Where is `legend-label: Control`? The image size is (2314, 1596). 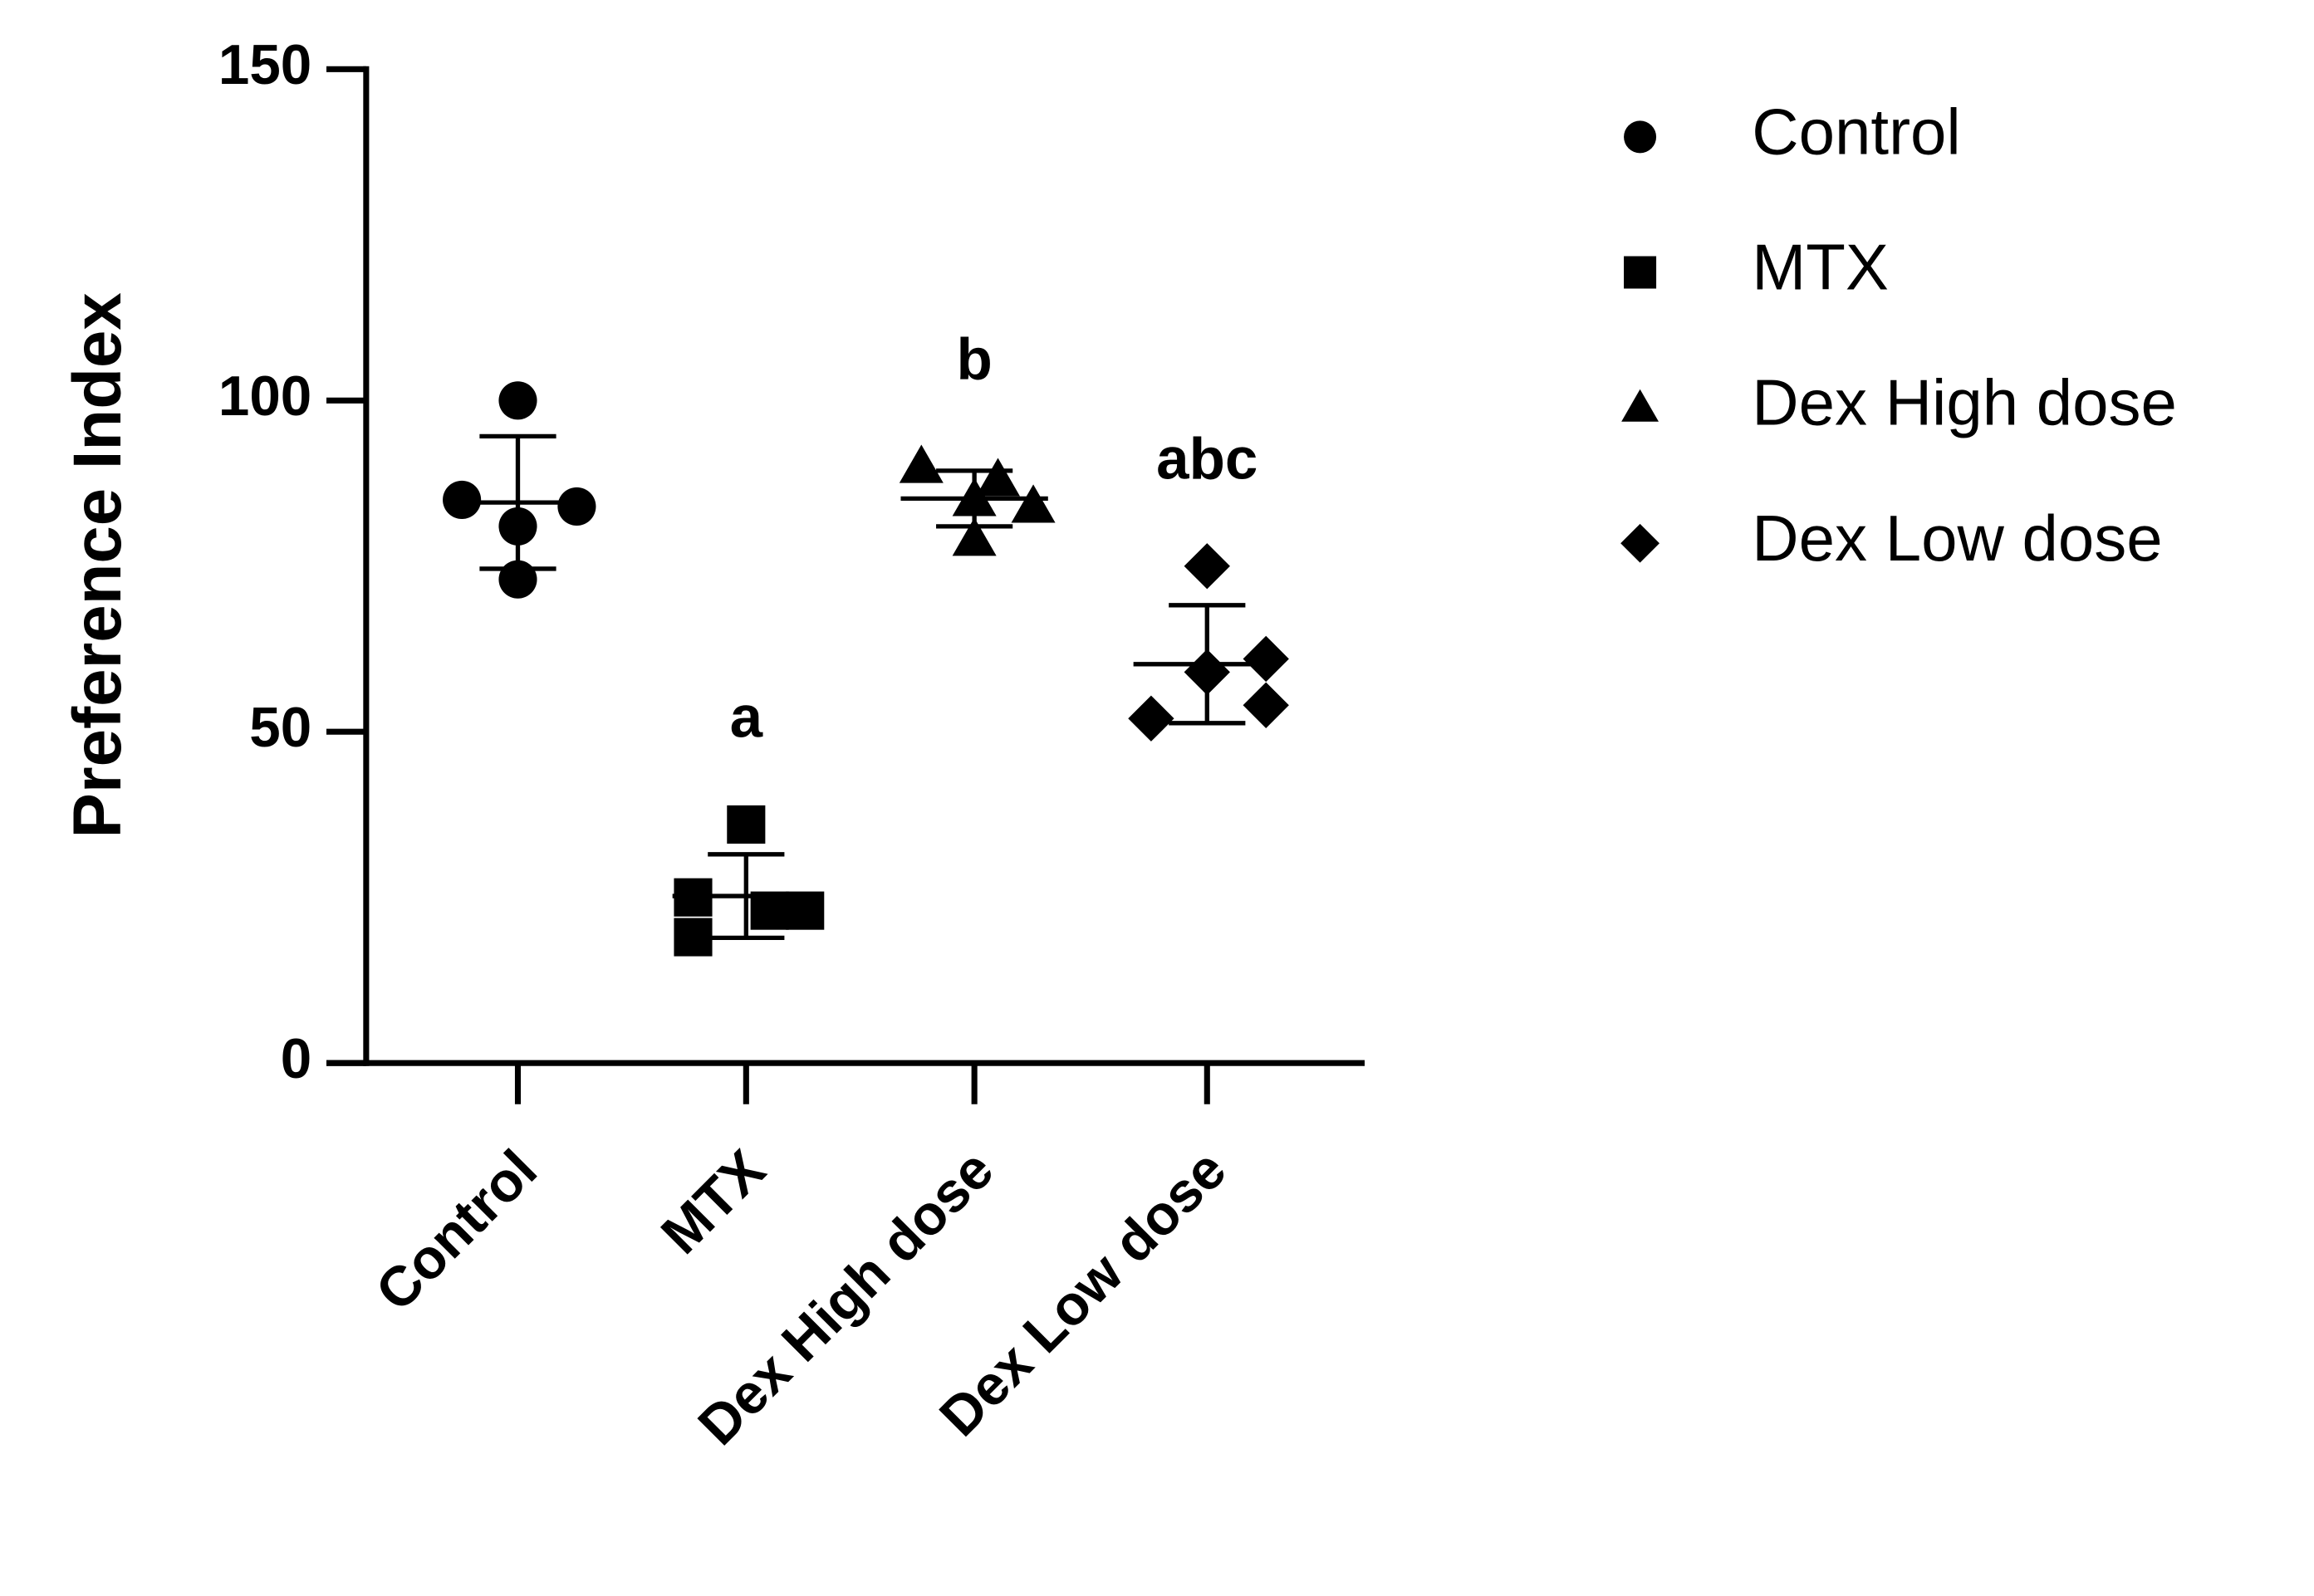 legend-label: Control is located at coordinates (1856, 132).